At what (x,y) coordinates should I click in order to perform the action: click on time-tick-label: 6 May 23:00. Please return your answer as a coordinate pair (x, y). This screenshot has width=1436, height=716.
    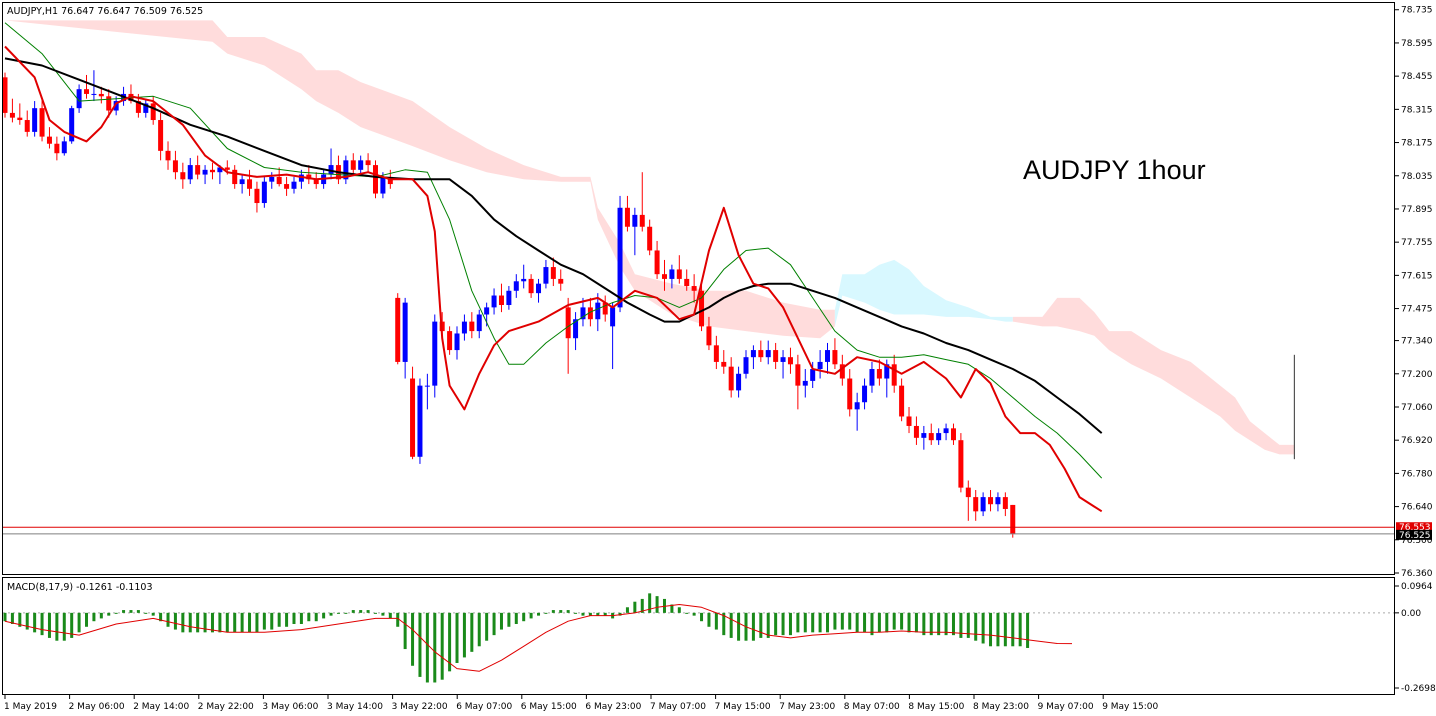
    Looking at the image, I should click on (613, 707).